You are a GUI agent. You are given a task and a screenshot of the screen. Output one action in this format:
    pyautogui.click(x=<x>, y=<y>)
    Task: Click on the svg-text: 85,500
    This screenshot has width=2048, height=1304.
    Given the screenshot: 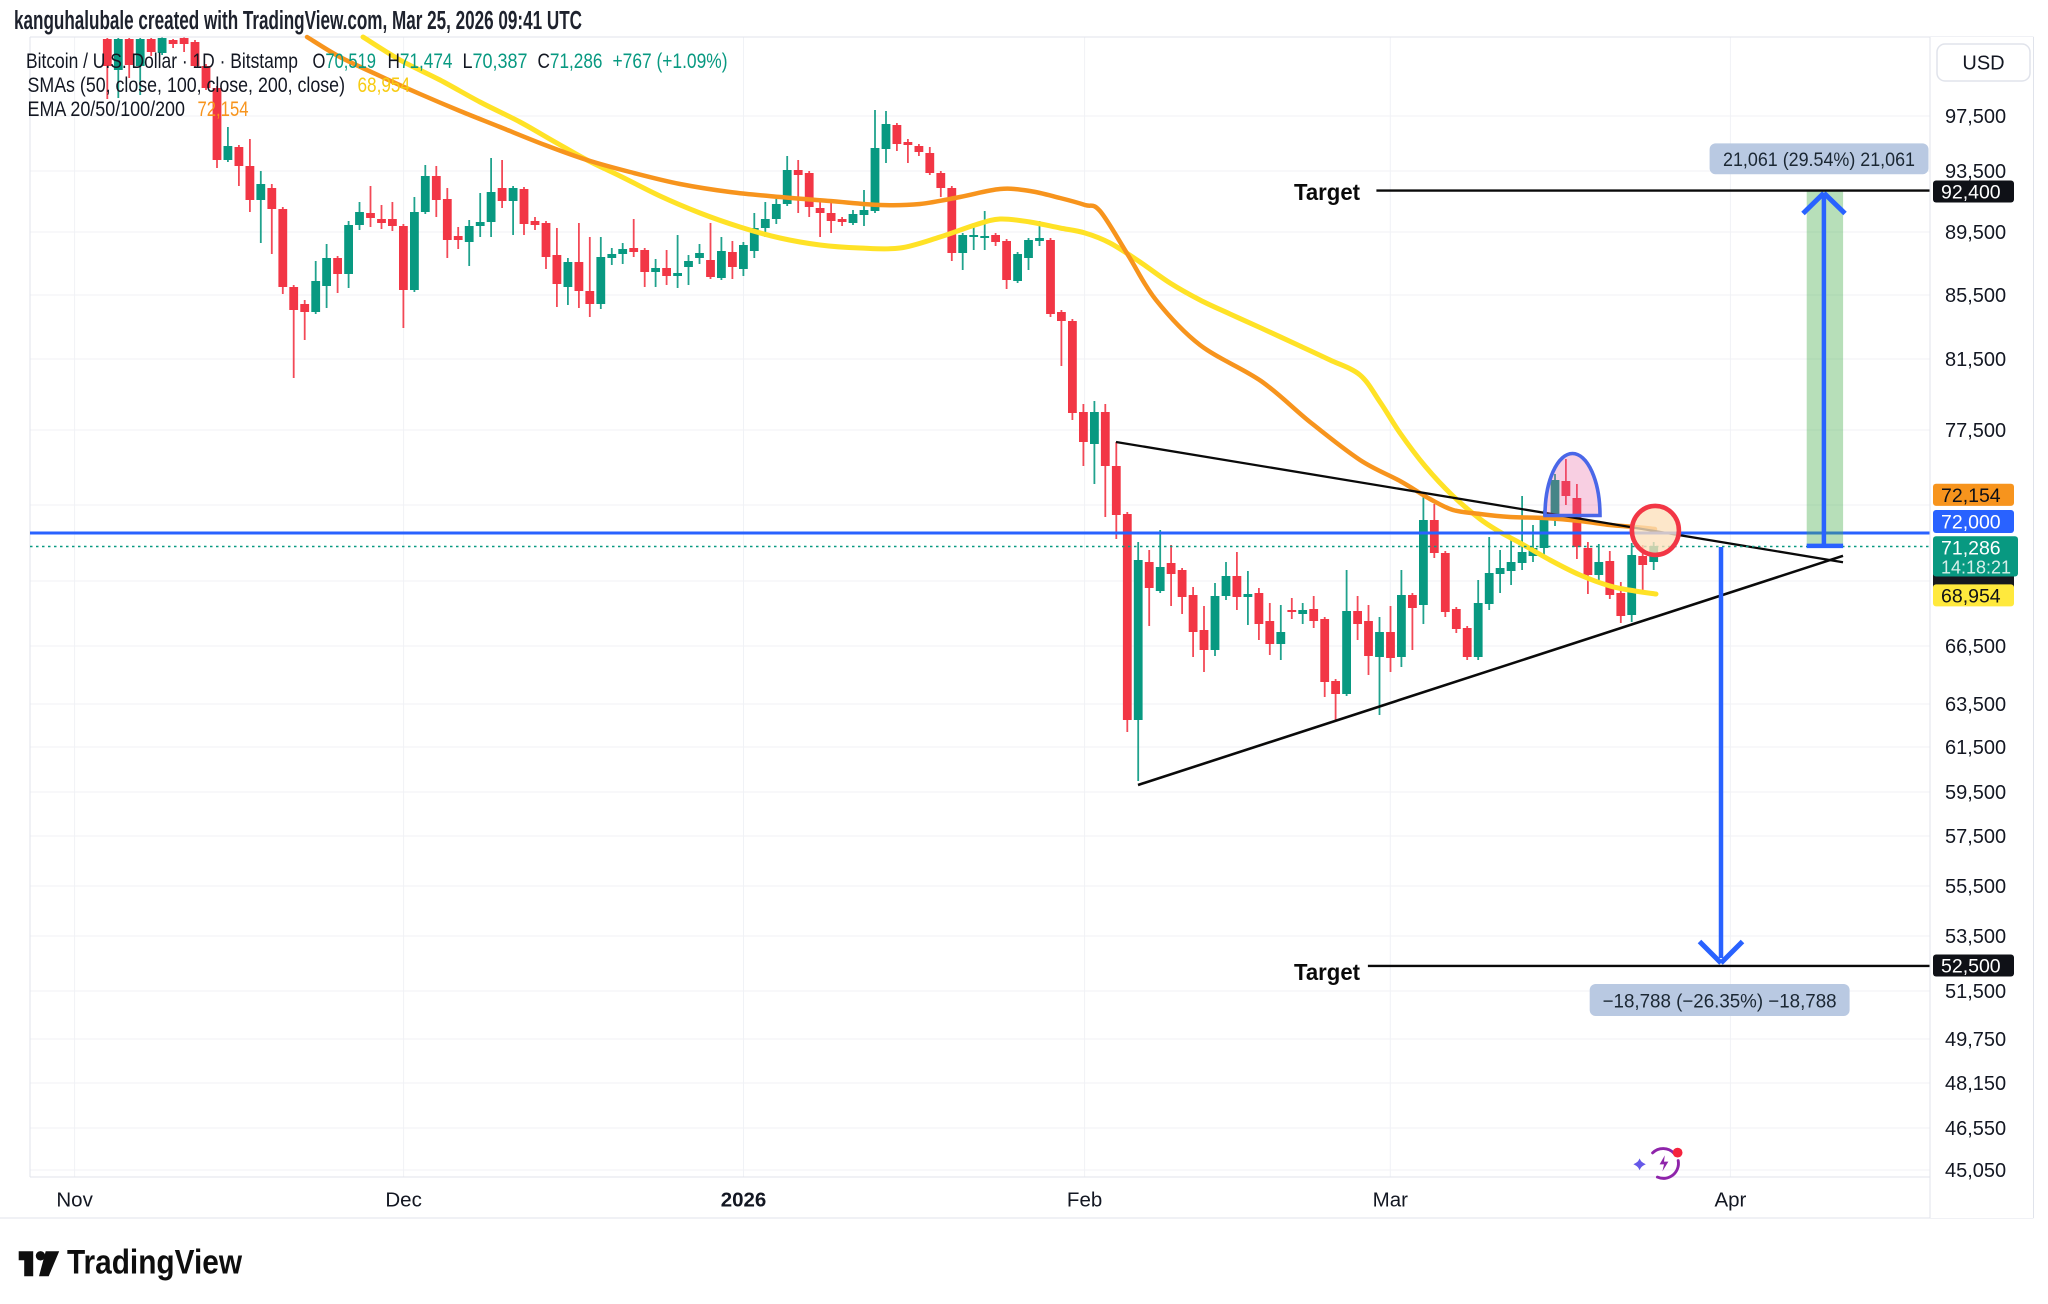 What is the action you would take?
    pyautogui.click(x=1975, y=296)
    